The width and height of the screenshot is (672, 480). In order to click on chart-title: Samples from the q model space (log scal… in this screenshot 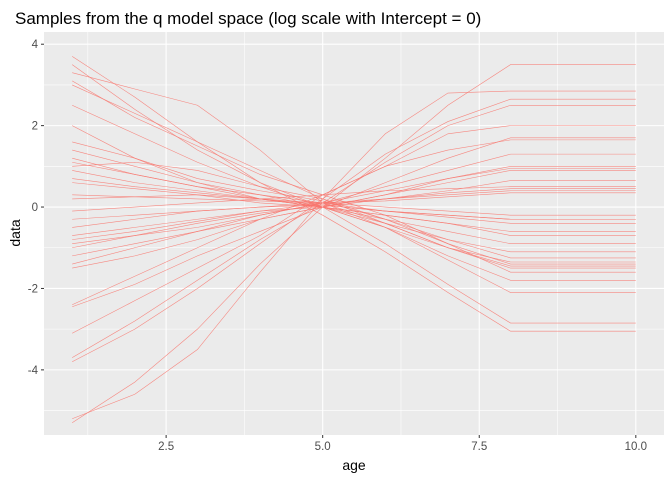, I will do `click(248, 18)`.